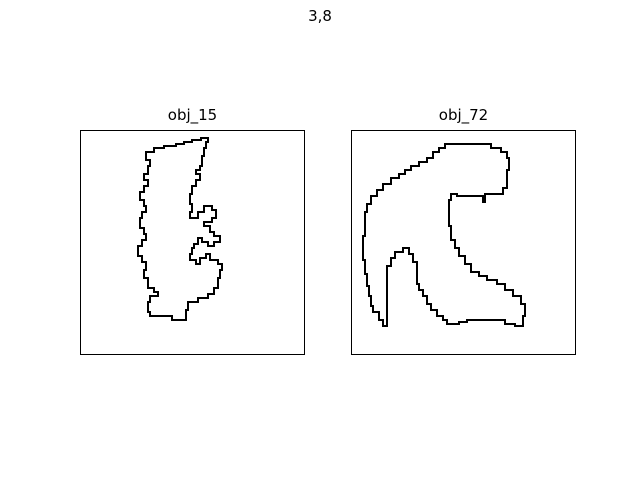 This screenshot has width=640, height=480. What do you see at coordinates (192, 115) in the screenshot?
I see `panel-title-left: obj_15` at bounding box center [192, 115].